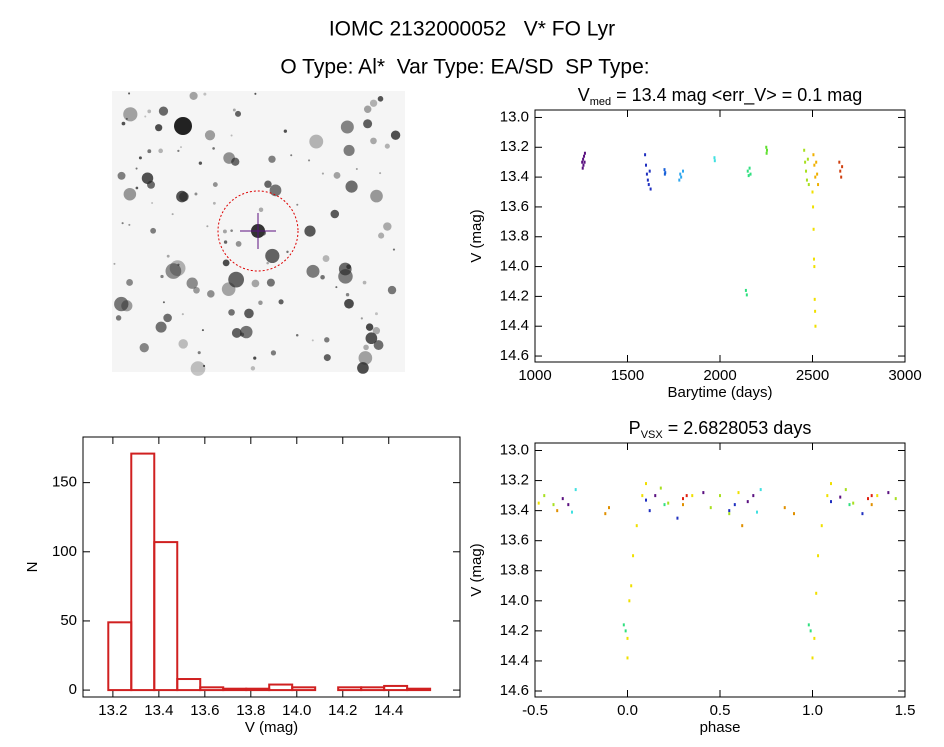 The height and width of the screenshot is (747, 944). Describe the element at coordinates (258, 233) in the screenshot. I see `star-image` at that location.